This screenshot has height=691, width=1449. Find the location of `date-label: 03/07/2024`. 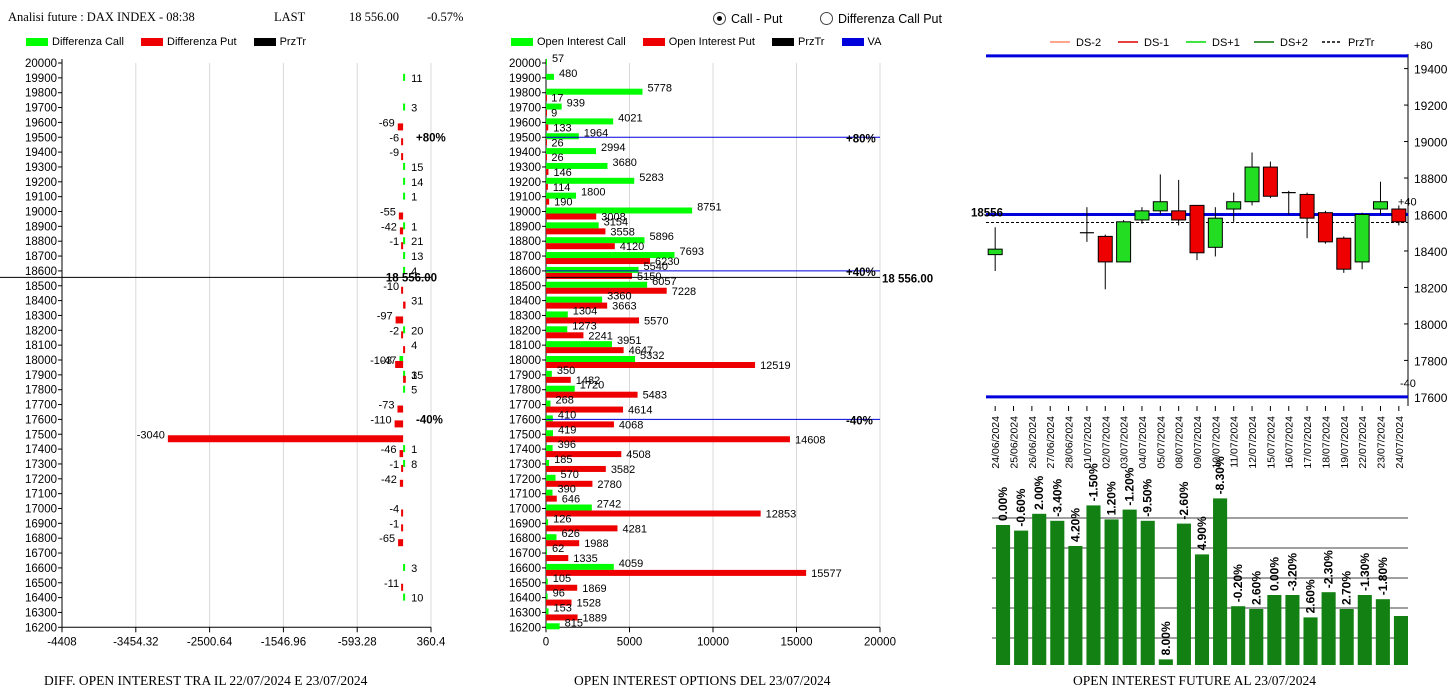

date-label: 03/07/2024 is located at coordinates (1125, 442).